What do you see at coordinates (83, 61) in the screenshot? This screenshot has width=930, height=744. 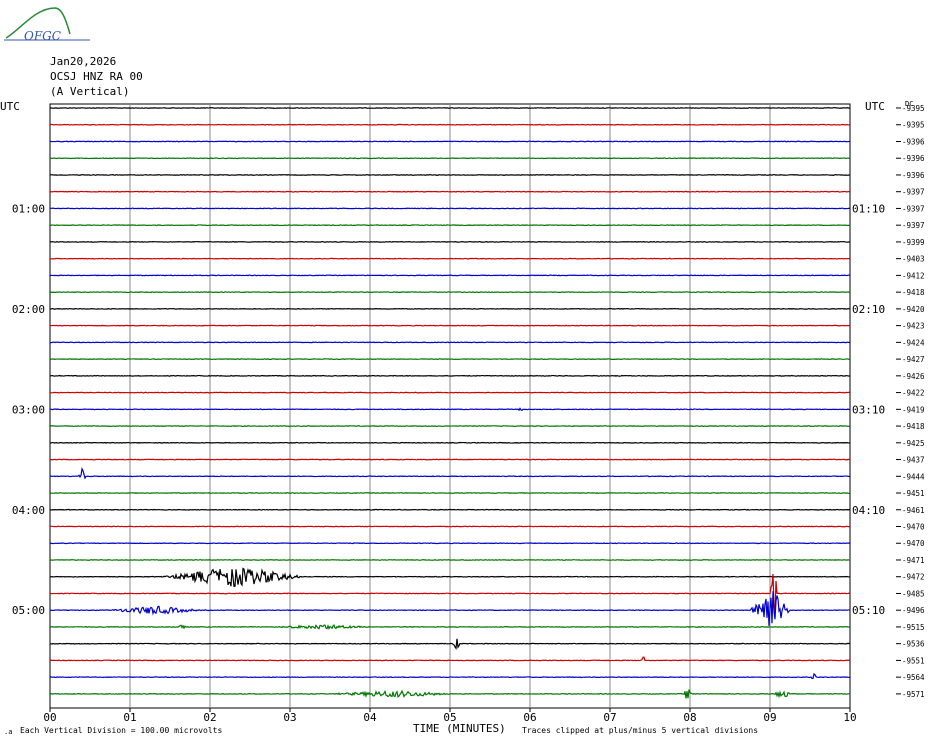 I see `header-date: Jan20,2026` at bounding box center [83, 61].